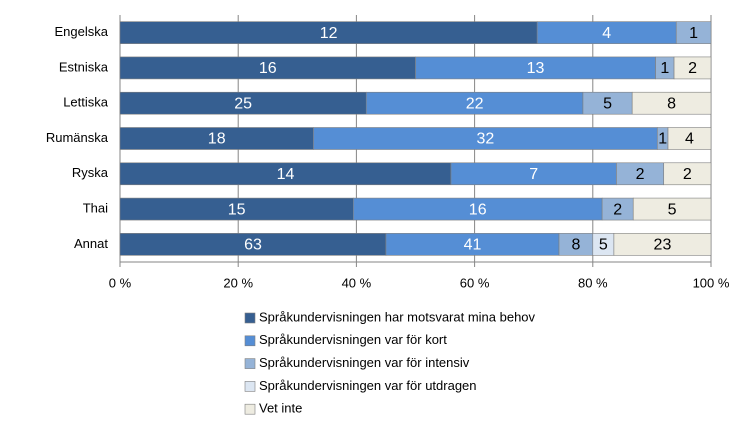  Describe the element at coordinates (473, 245) in the screenshot. I see `value-label: 41` at that location.